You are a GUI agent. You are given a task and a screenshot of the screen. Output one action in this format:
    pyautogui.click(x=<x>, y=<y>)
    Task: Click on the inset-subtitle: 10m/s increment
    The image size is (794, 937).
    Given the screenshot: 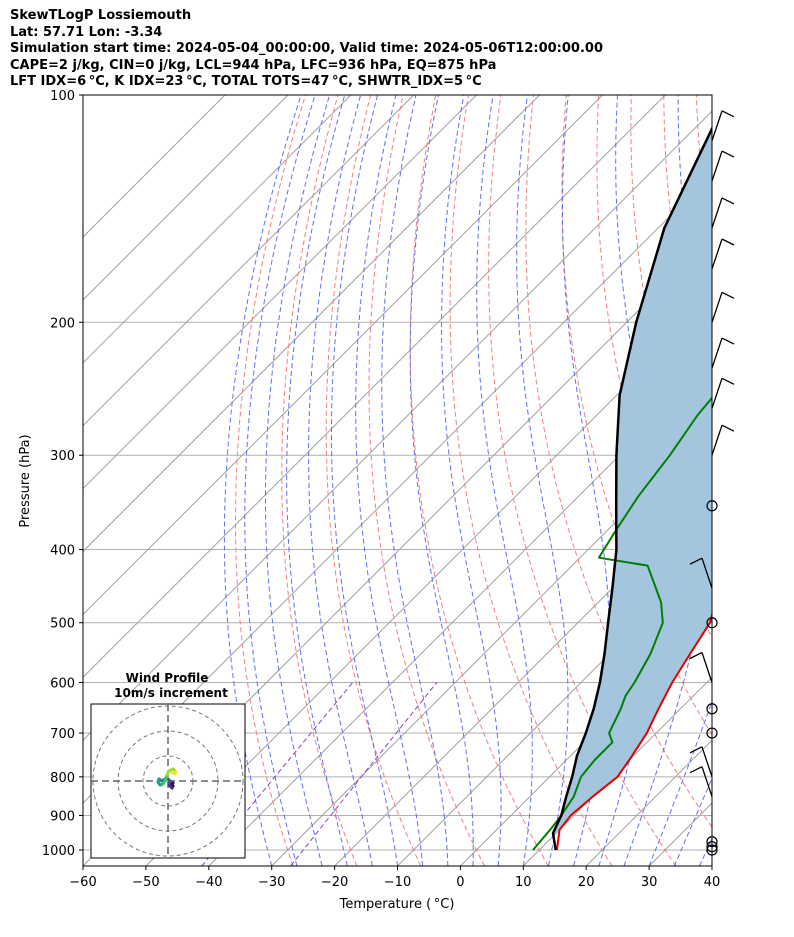 What is the action you would take?
    pyautogui.click(x=171, y=693)
    